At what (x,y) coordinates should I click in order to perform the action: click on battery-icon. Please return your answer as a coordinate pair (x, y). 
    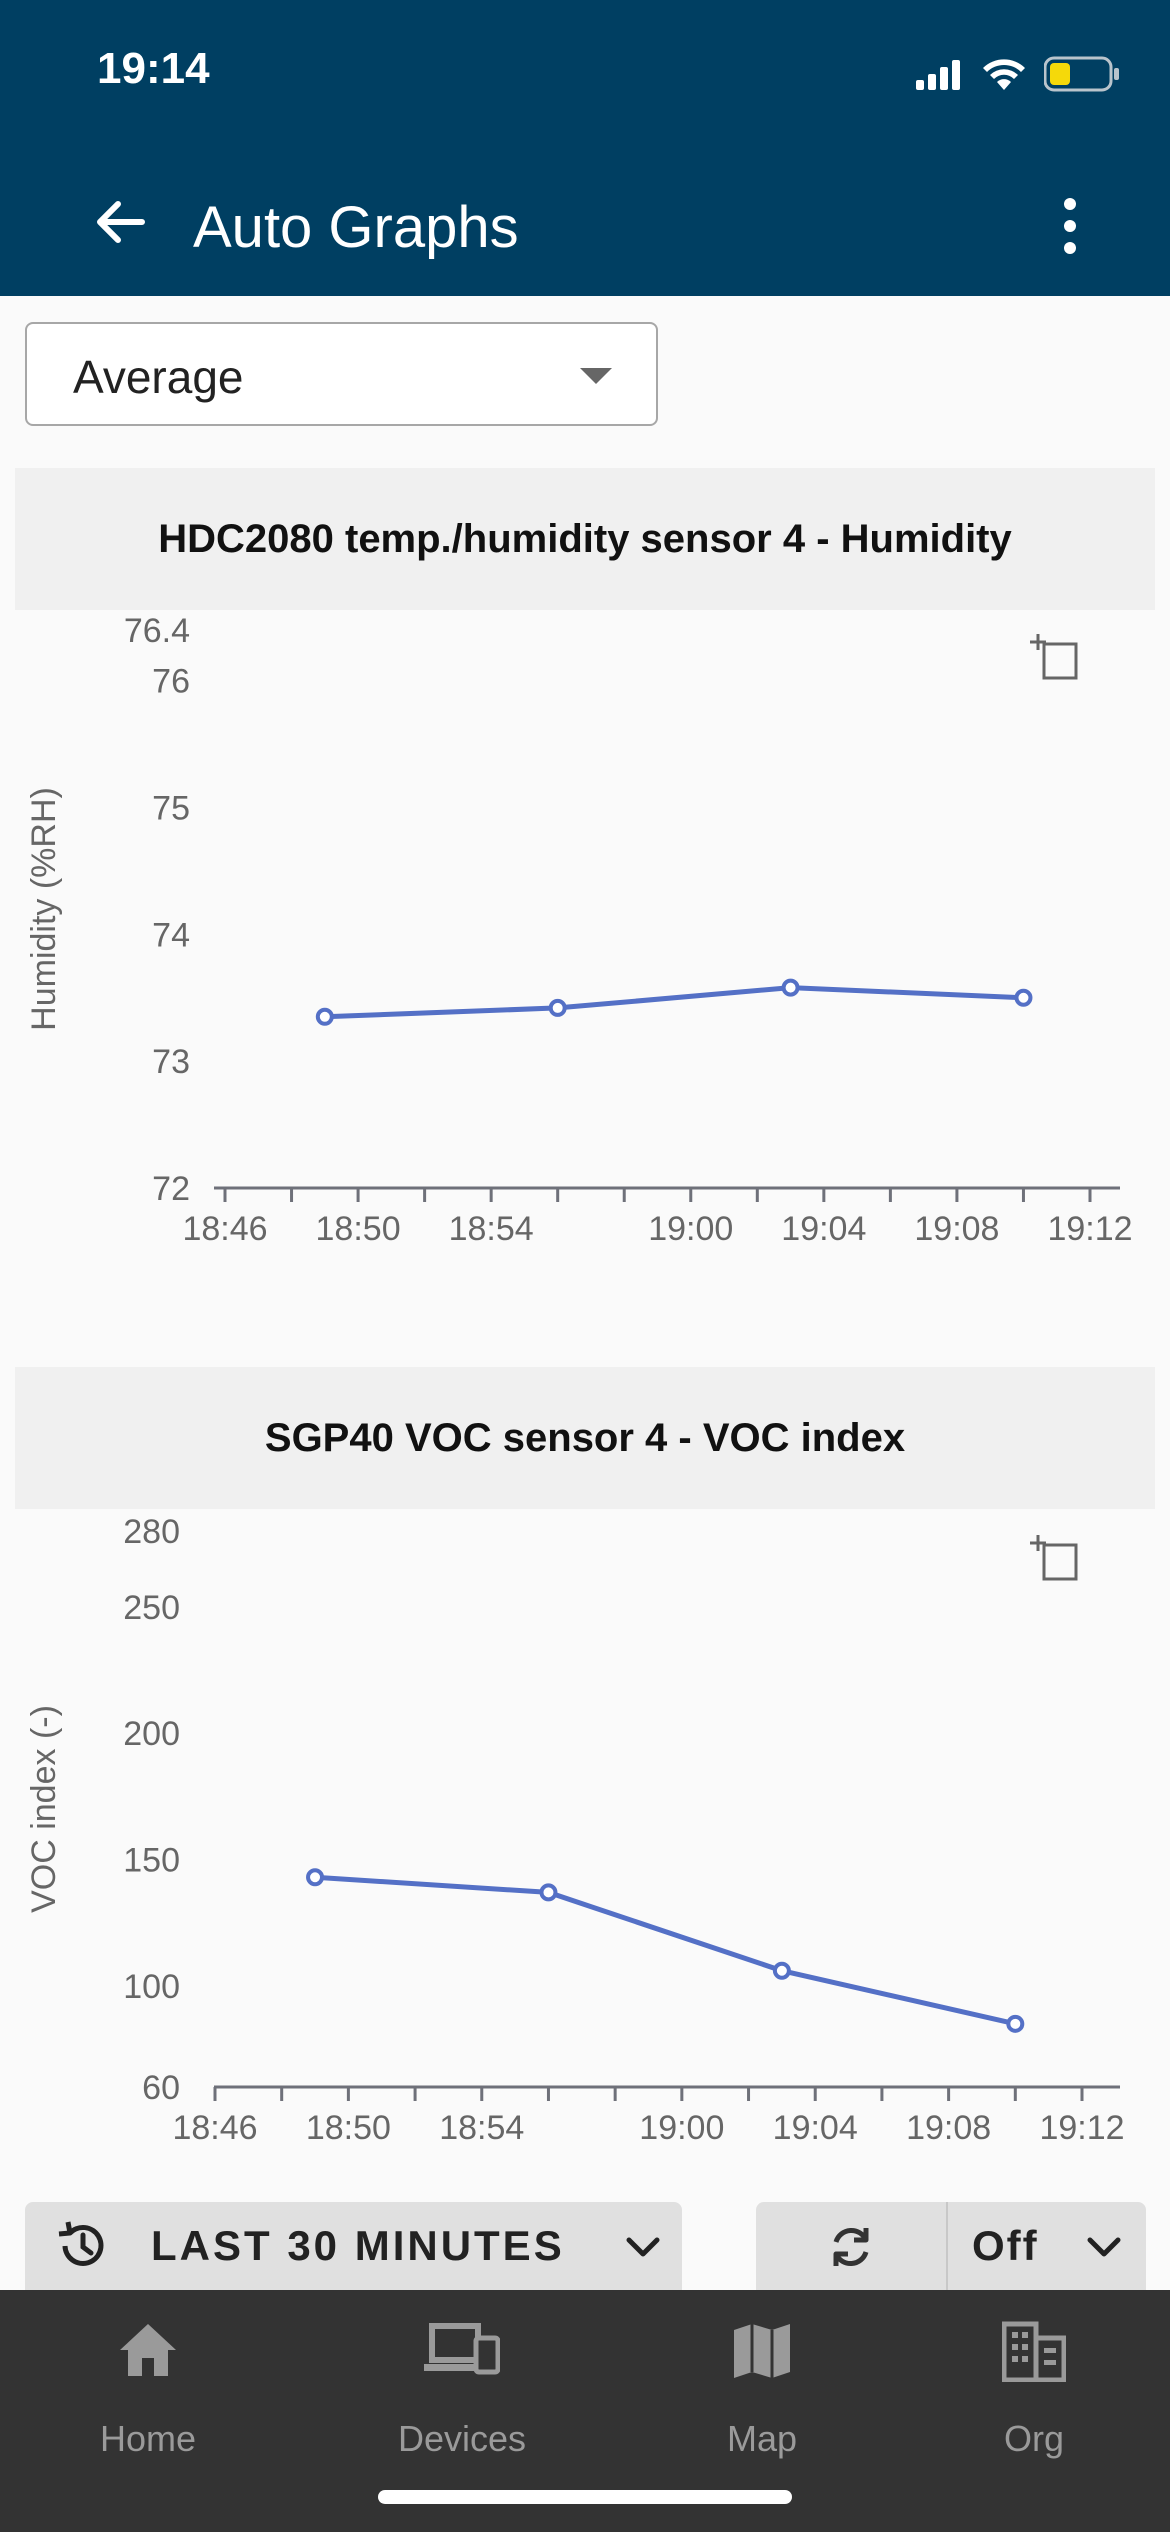
    Looking at the image, I should click on (1081, 74).